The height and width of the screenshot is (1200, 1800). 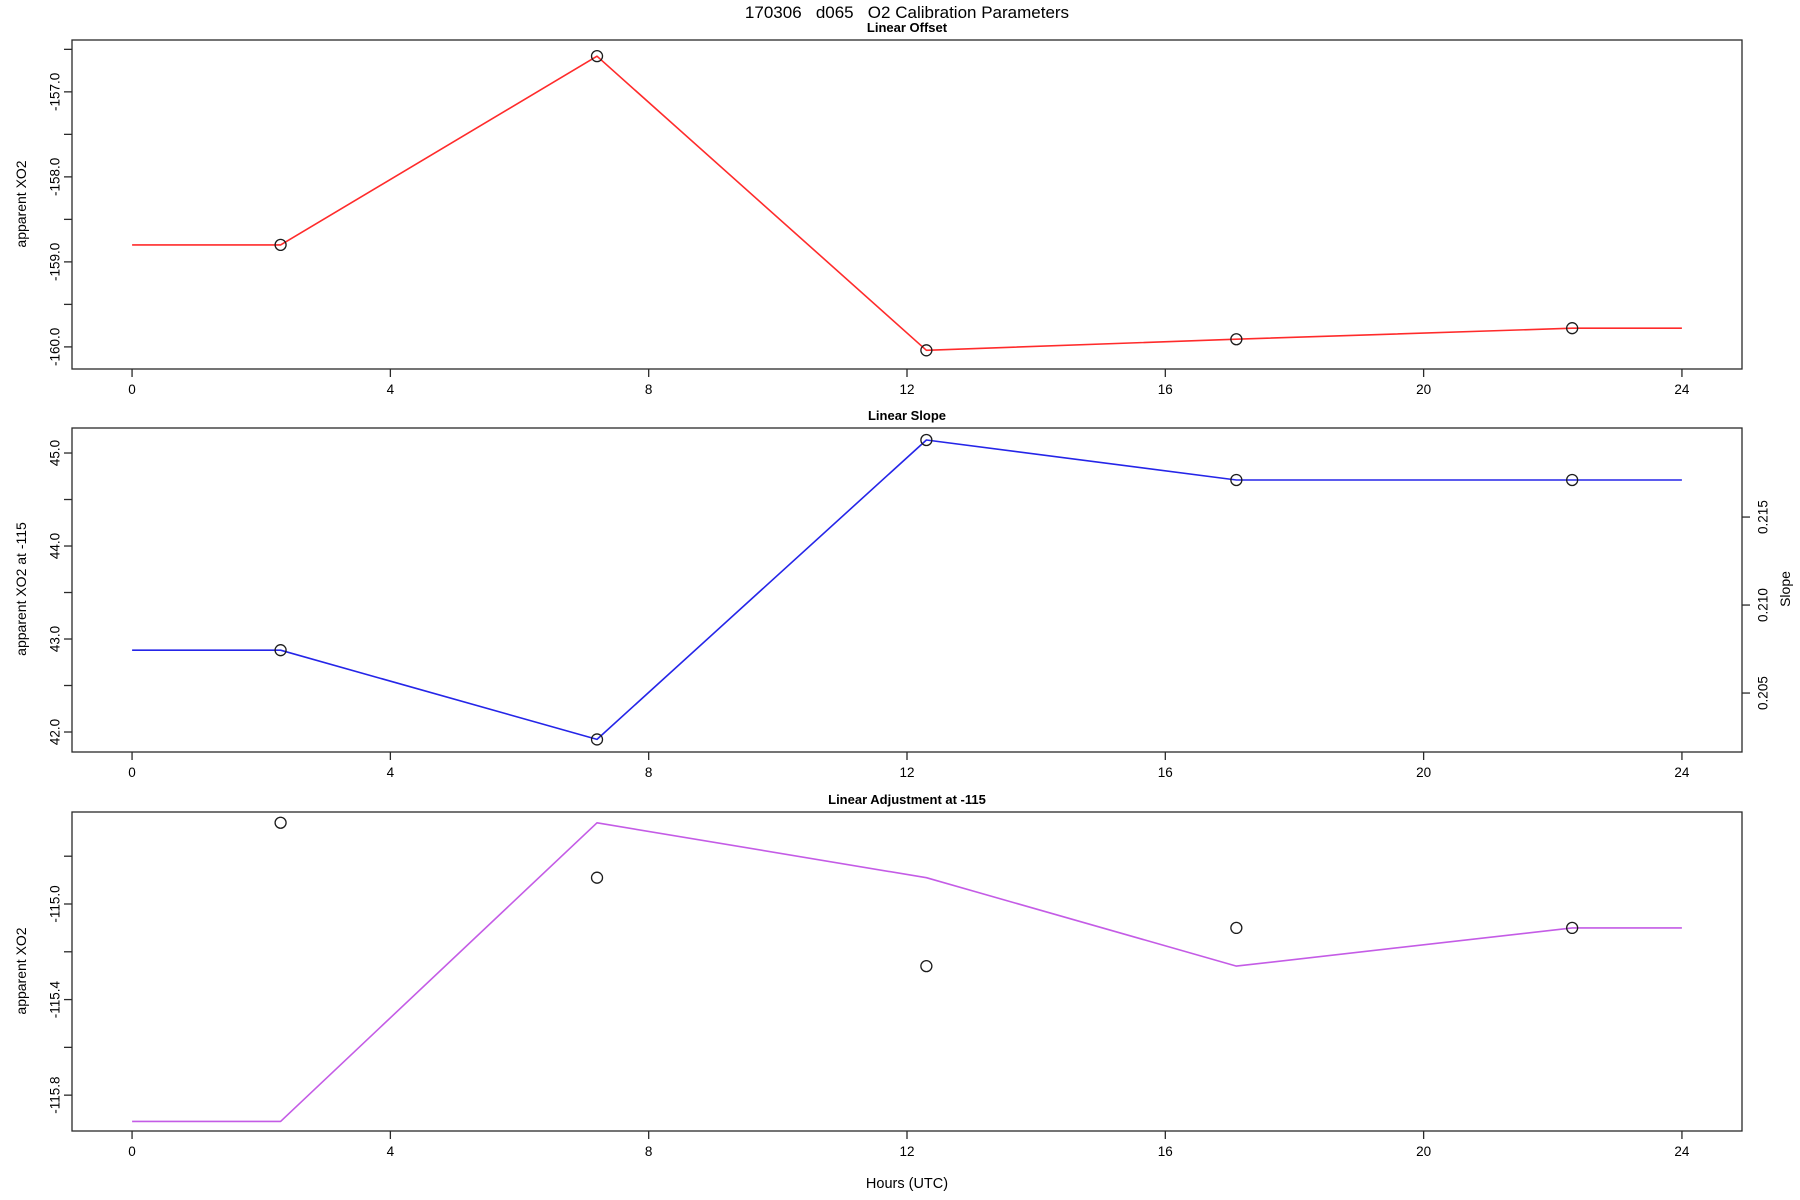 What do you see at coordinates (907, 27) in the screenshot?
I see `panel-title-linear-offset: Linear Offset` at bounding box center [907, 27].